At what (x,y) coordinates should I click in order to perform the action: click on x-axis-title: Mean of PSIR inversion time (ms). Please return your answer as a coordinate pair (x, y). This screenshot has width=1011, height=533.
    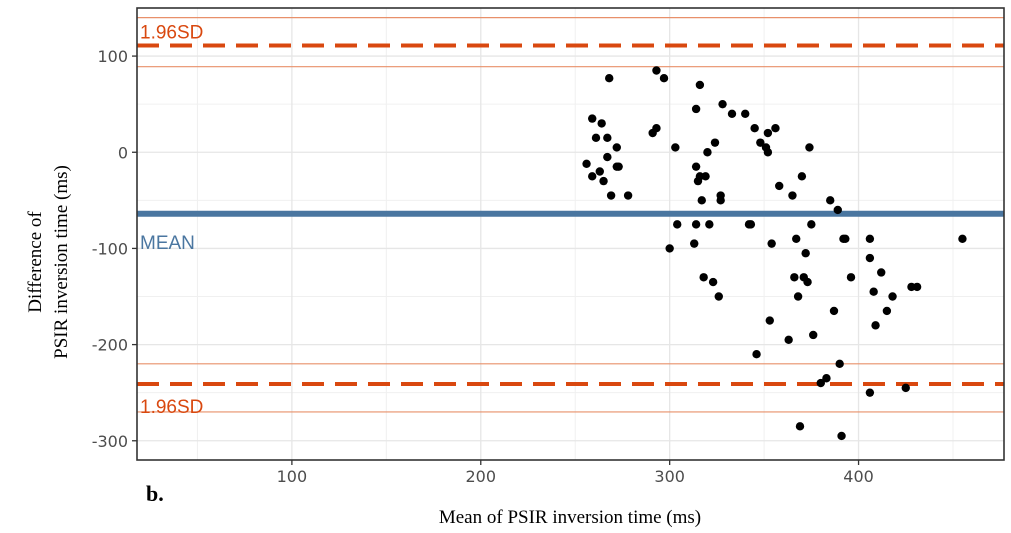
    Looking at the image, I should click on (570, 517).